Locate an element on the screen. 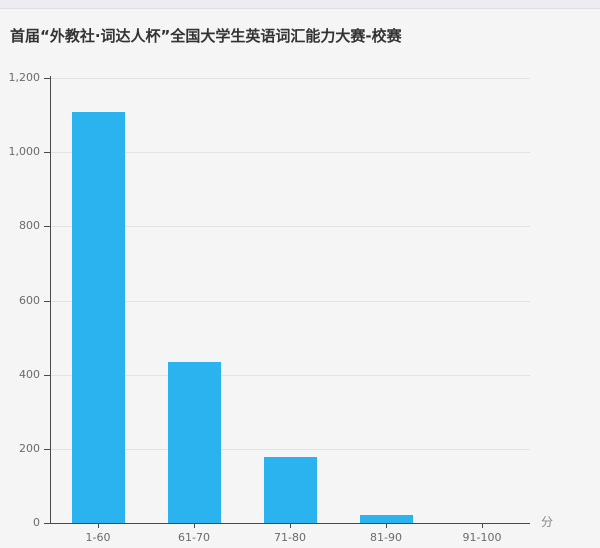  x-axis-category-label: 61-70 is located at coordinates (194, 537).